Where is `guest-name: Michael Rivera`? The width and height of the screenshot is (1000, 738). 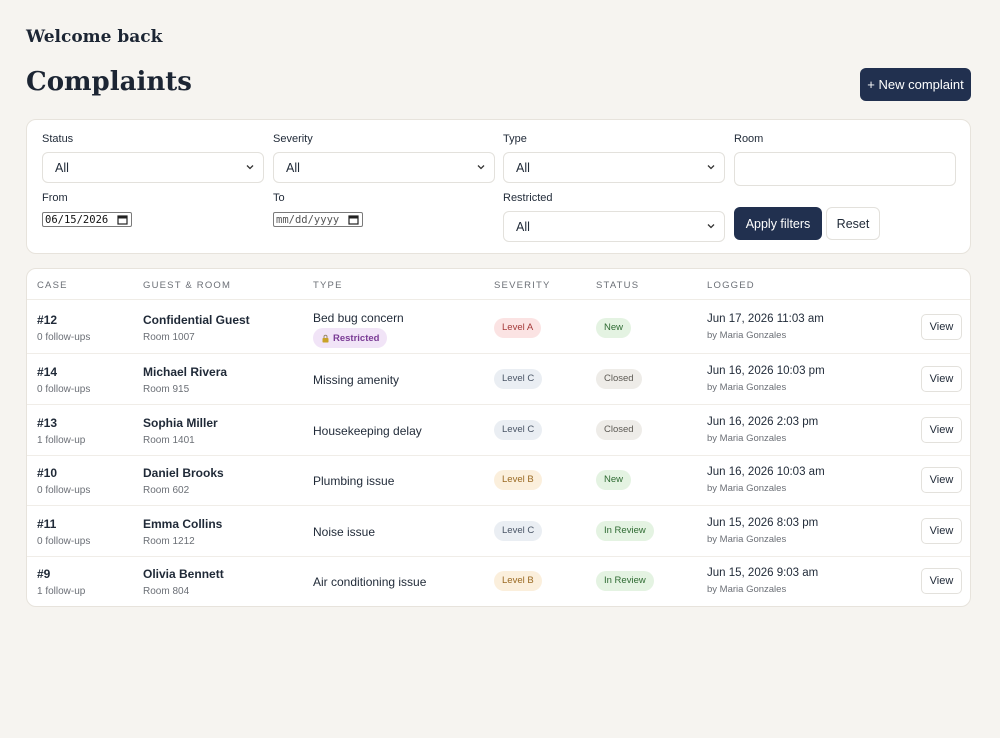 guest-name: Michael Rivera is located at coordinates (185, 372).